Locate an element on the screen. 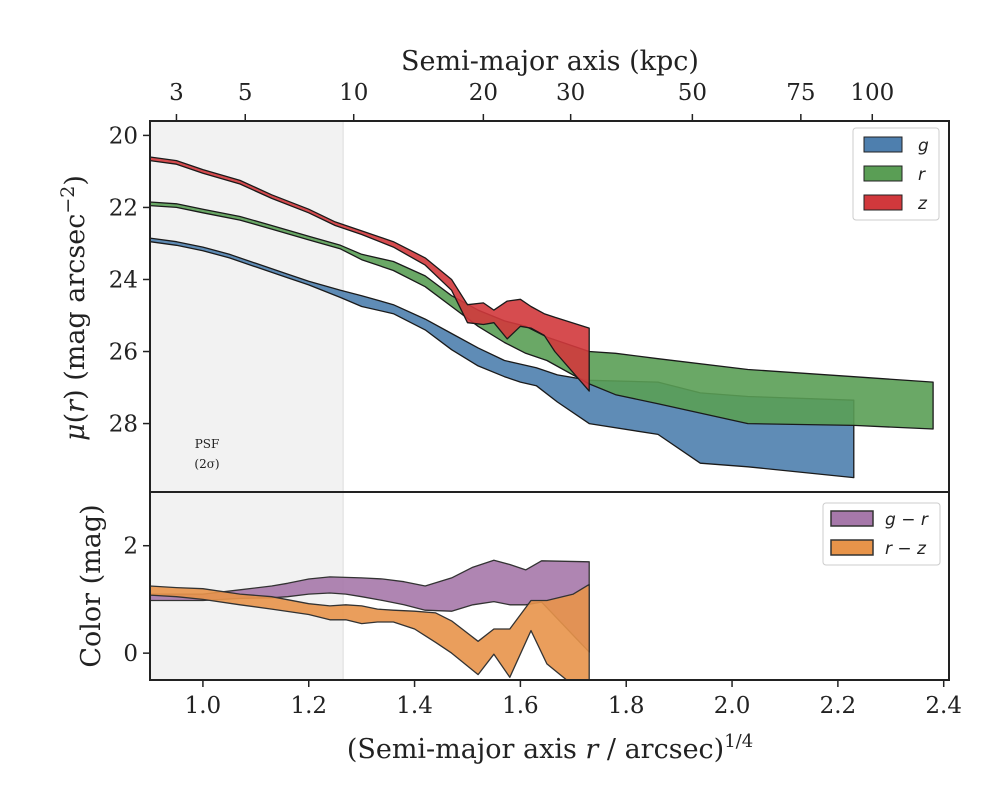 The height and width of the screenshot is (800, 1000). color-legend: g − r r − z is located at coordinates (881, 534).